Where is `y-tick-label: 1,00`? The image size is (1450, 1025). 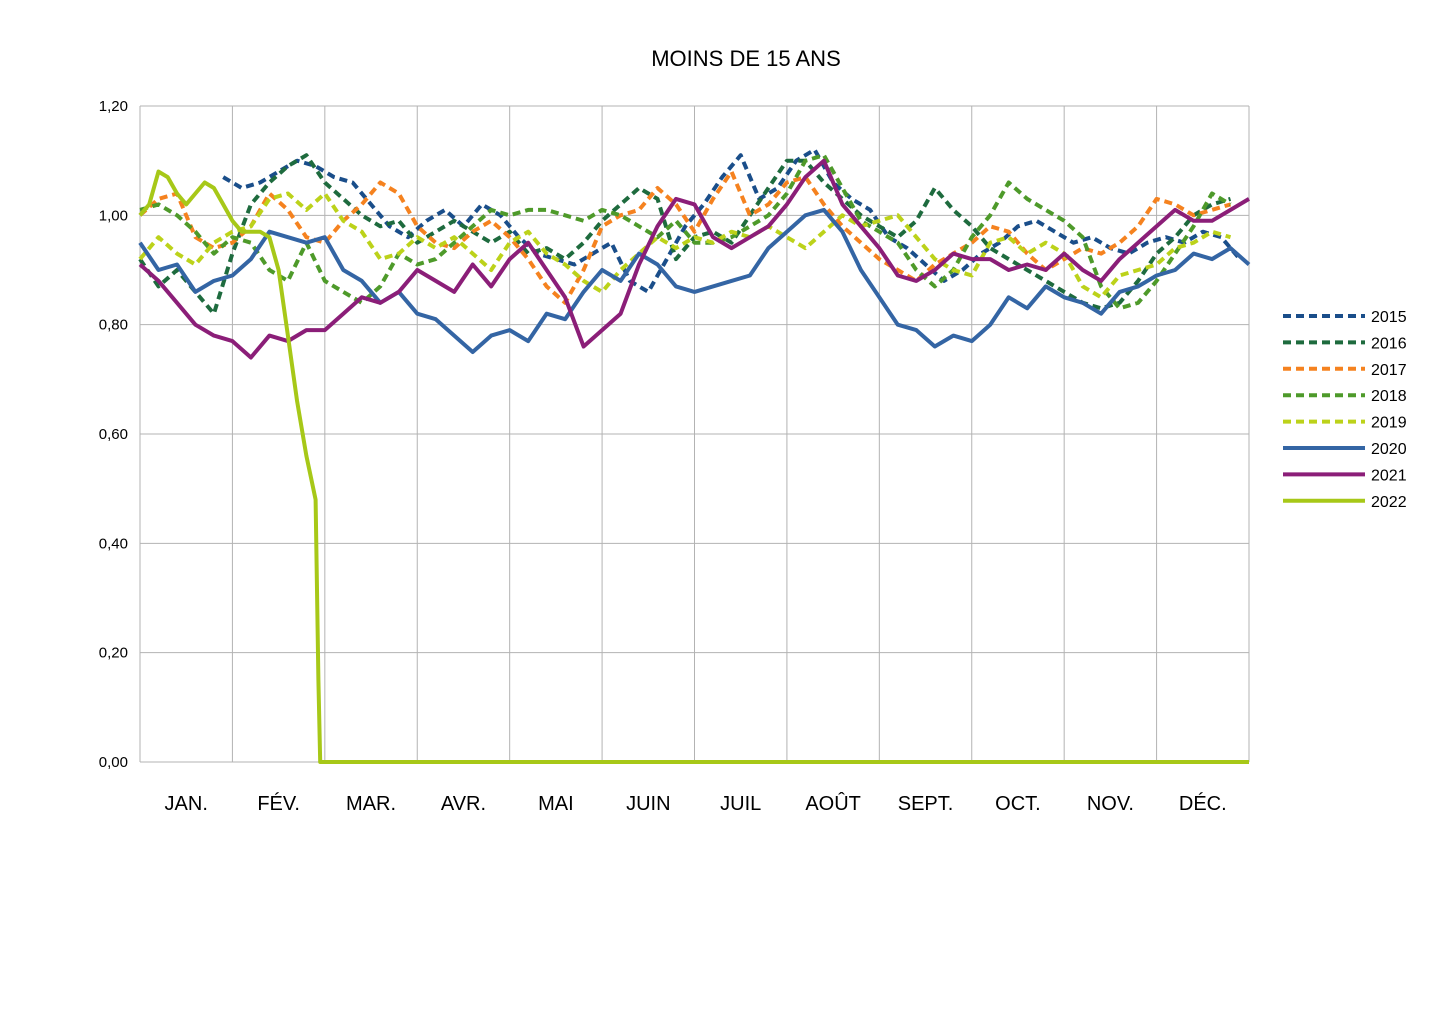
y-tick-label: 1,00 is located at coordinates (113, 215).